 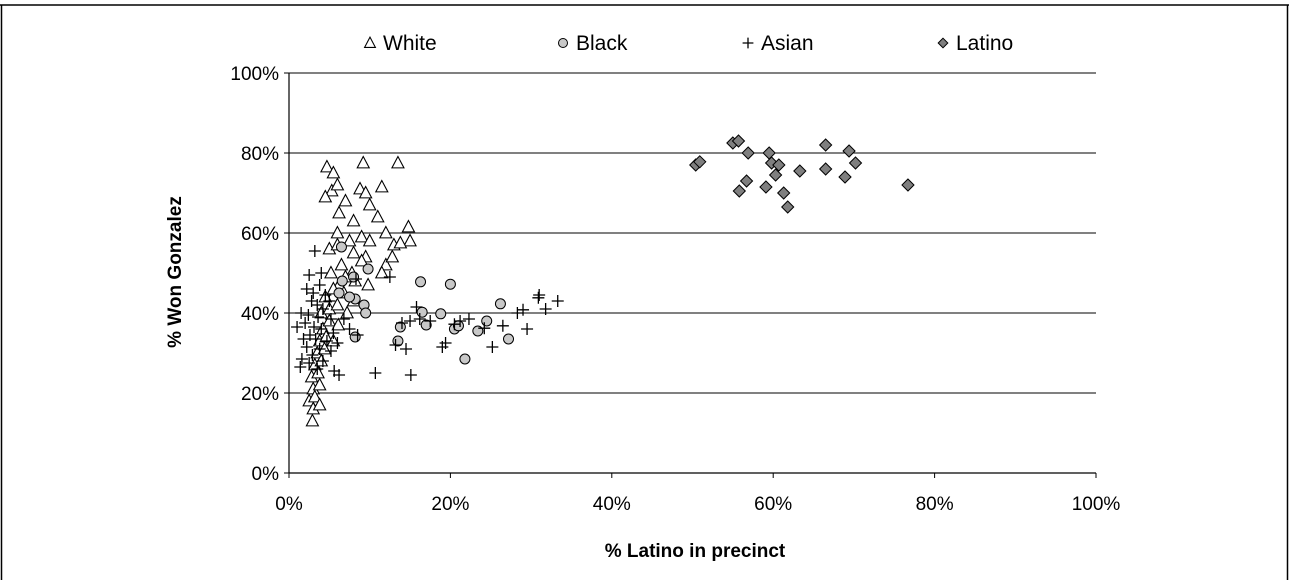 What do you see at coordinates (254, 274) in the screenshot?
I see `y-tick-labels: 0% 20% 40% 60% 80% 100%` at bounding box center [254, 274].